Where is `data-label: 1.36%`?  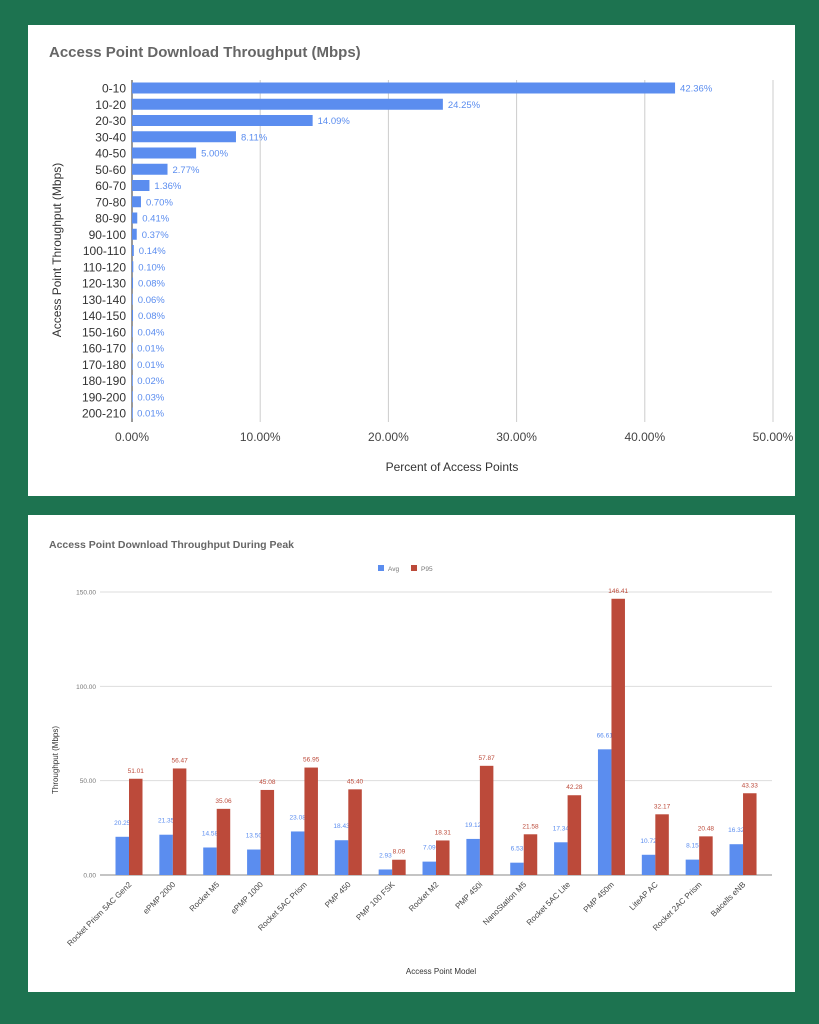
data-label: 1.36% is located at coordinates (167, 186).